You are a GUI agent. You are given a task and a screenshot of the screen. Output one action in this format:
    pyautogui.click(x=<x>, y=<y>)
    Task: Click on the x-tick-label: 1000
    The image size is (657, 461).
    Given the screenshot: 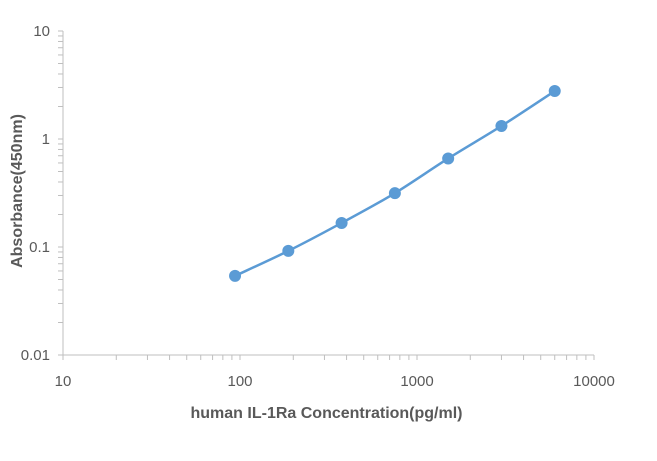 What is the action you would take?
    pyautogui.click(x=416, y=381)
    